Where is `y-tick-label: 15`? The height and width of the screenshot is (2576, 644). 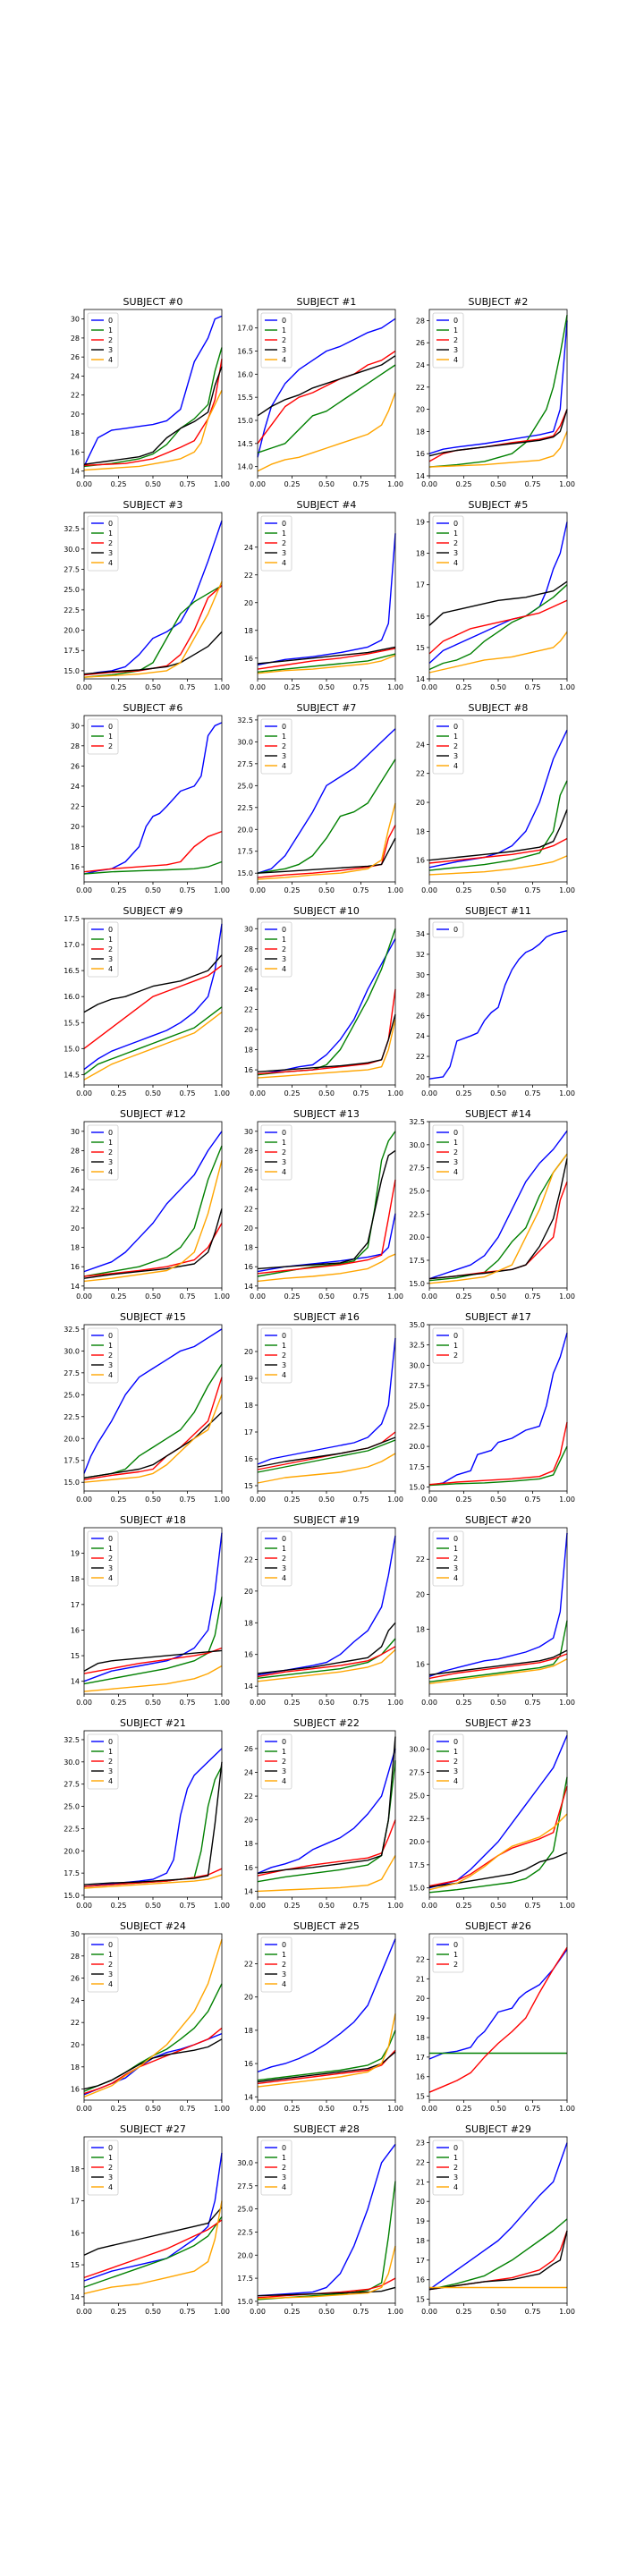 y-tick-label: 15 is located at coordinates (75, 2265).